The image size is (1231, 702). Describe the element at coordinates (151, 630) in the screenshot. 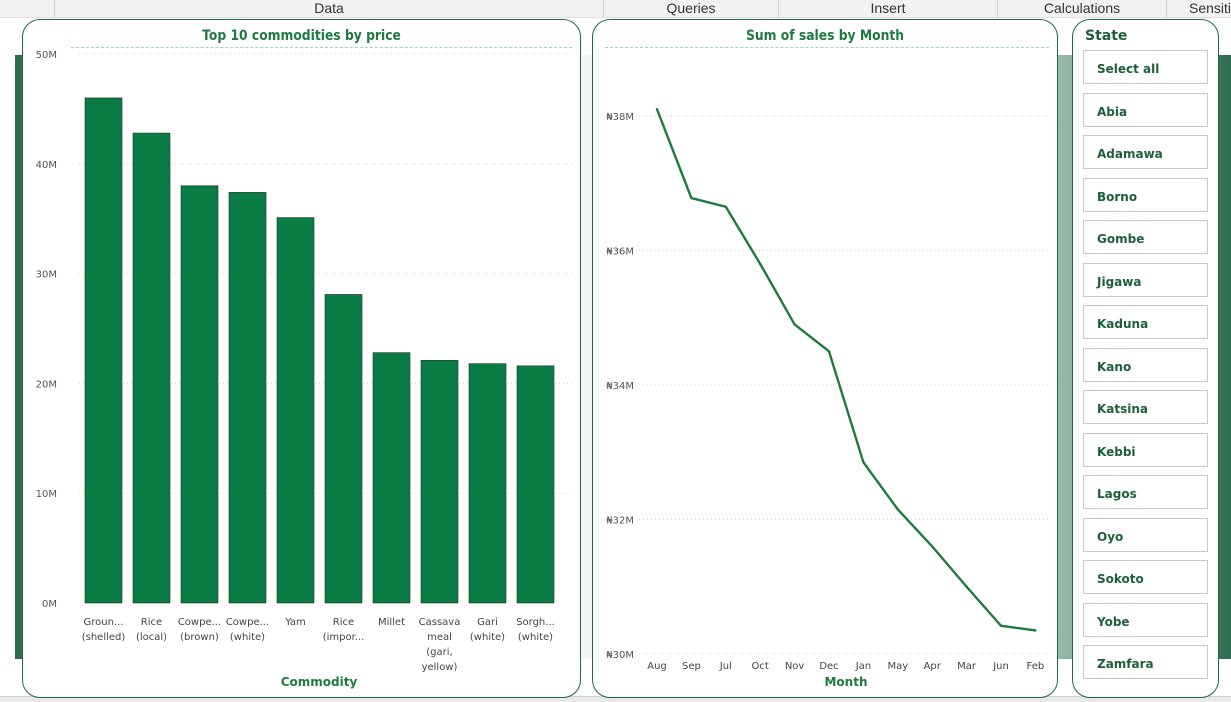

I see `x-tick-label: Rice (local)` at that location.